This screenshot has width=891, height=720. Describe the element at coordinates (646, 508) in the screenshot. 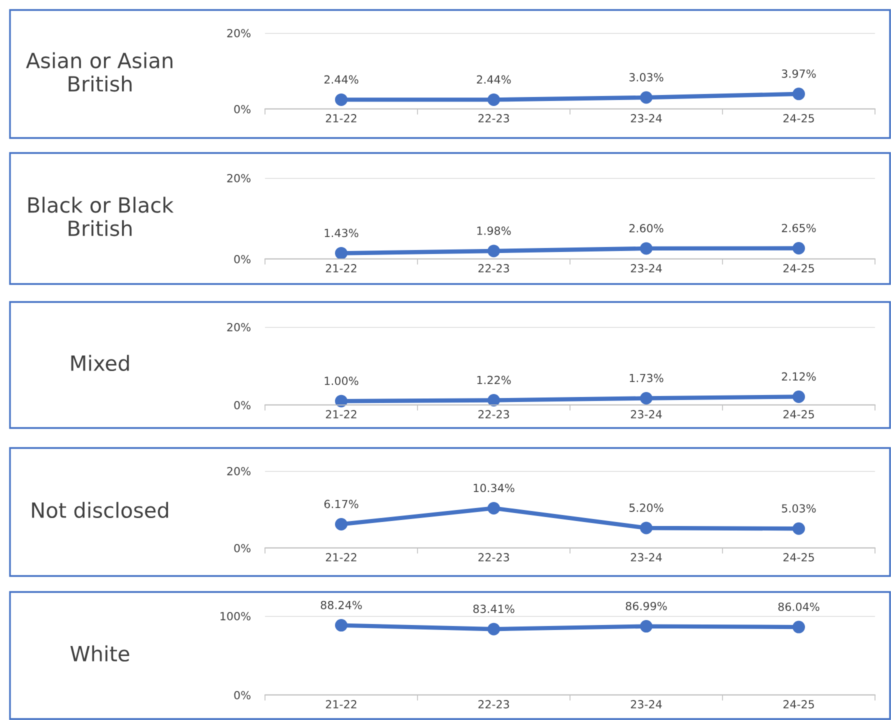

I see `data-label: 5.20%` at that location.